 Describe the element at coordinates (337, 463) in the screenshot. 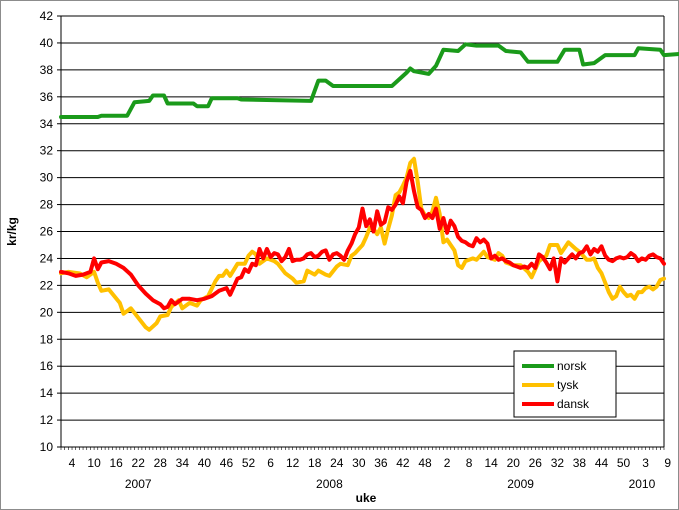

I see `x-tick-label: 24` at that location.